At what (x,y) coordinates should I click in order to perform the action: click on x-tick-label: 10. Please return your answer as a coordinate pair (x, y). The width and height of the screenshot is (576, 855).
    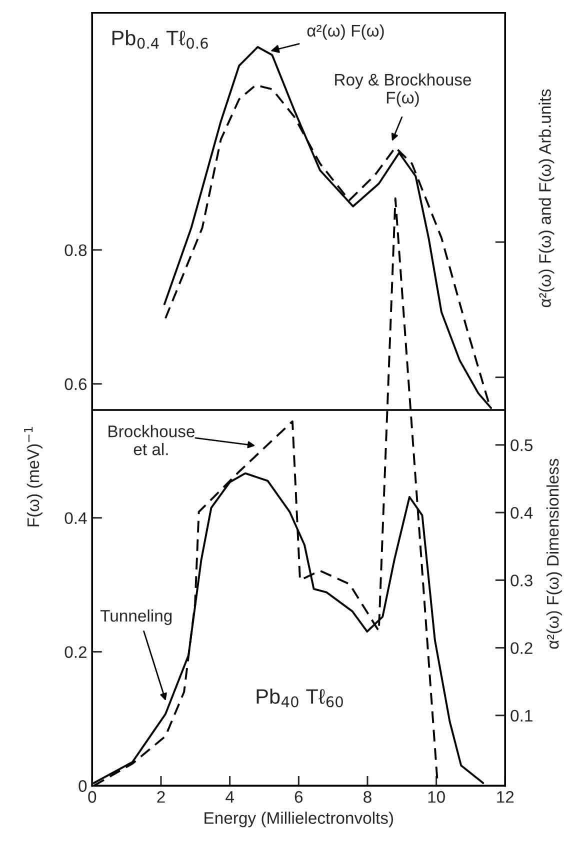
    Looking at the image, I should click on (436, 797).